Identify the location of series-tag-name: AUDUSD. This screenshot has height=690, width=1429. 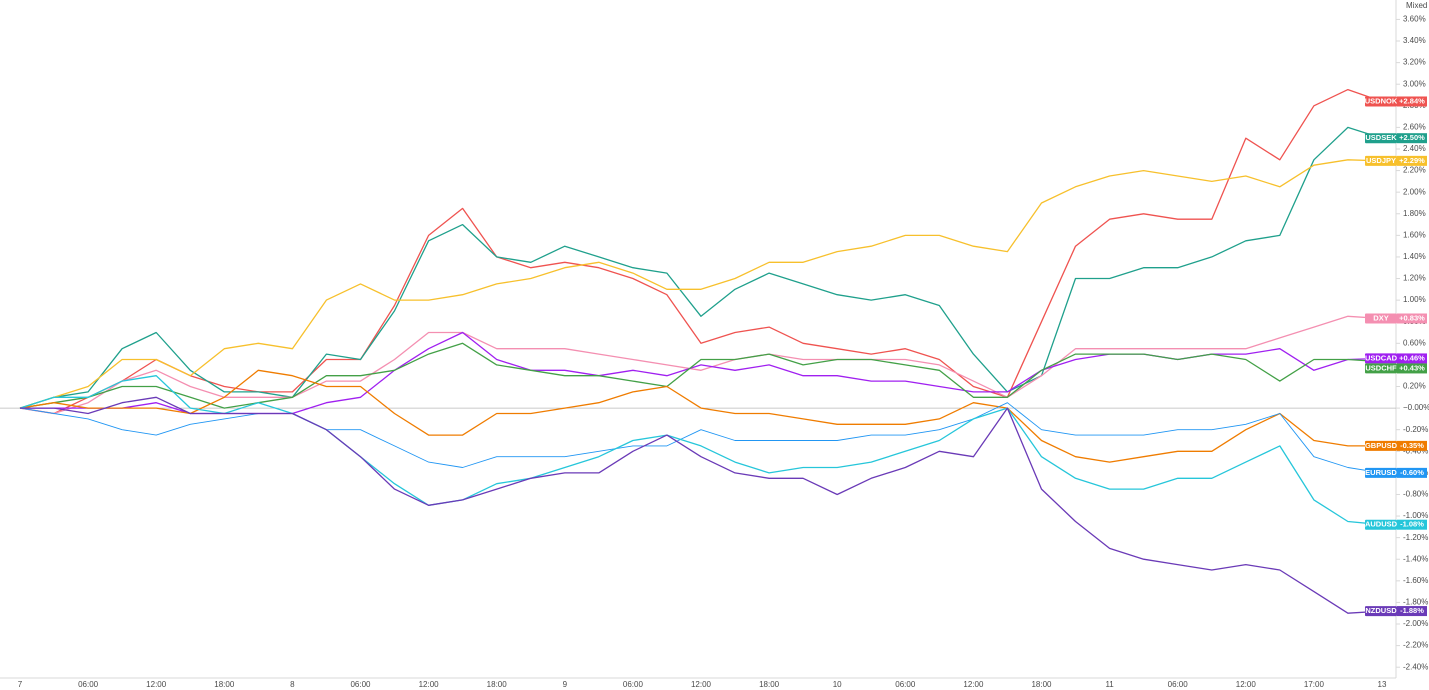
(1381, 524).